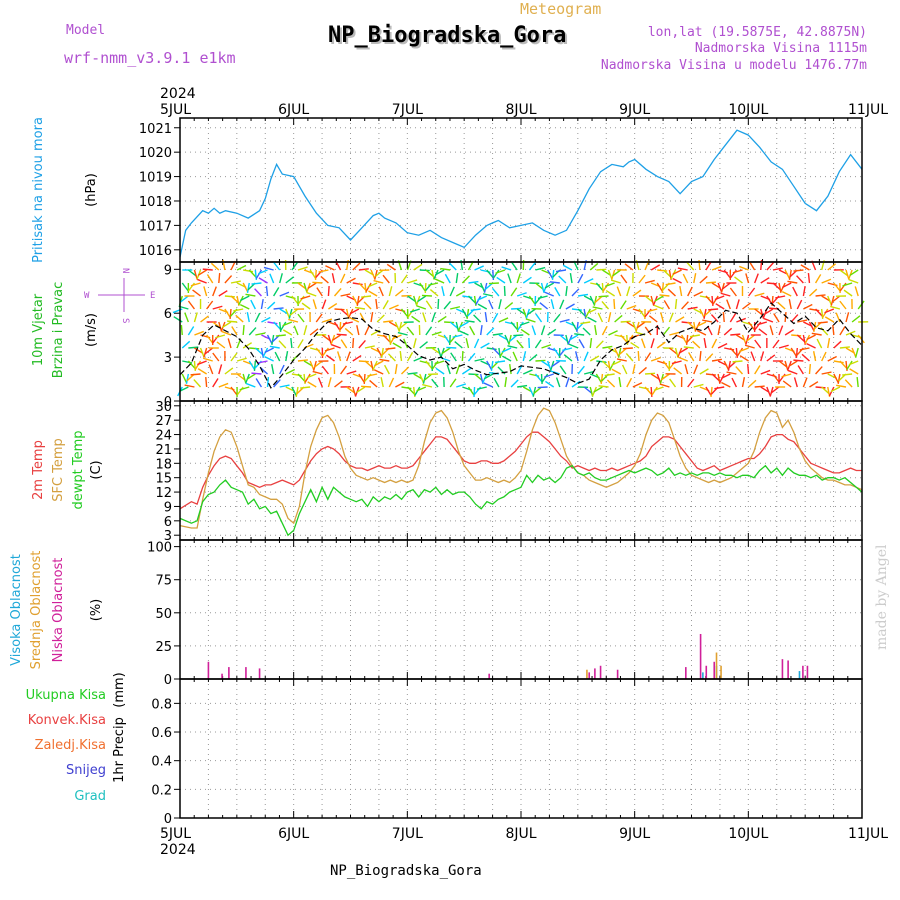  I want to click on x-tick-label-top: 9JUL, so click(634, 110).